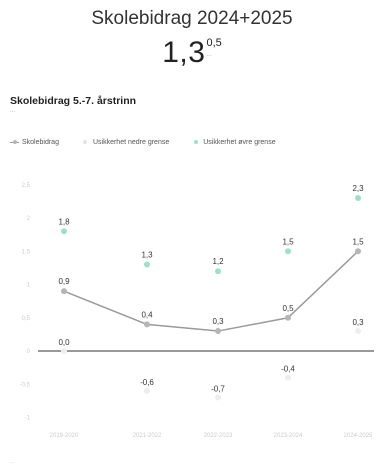 This screenshot has height=466, width=384. What do you see at coordinates (288, 308) in the screenshot?
I see `data-label-skolebidrag: 0,5` at bounding box center [288, 308].